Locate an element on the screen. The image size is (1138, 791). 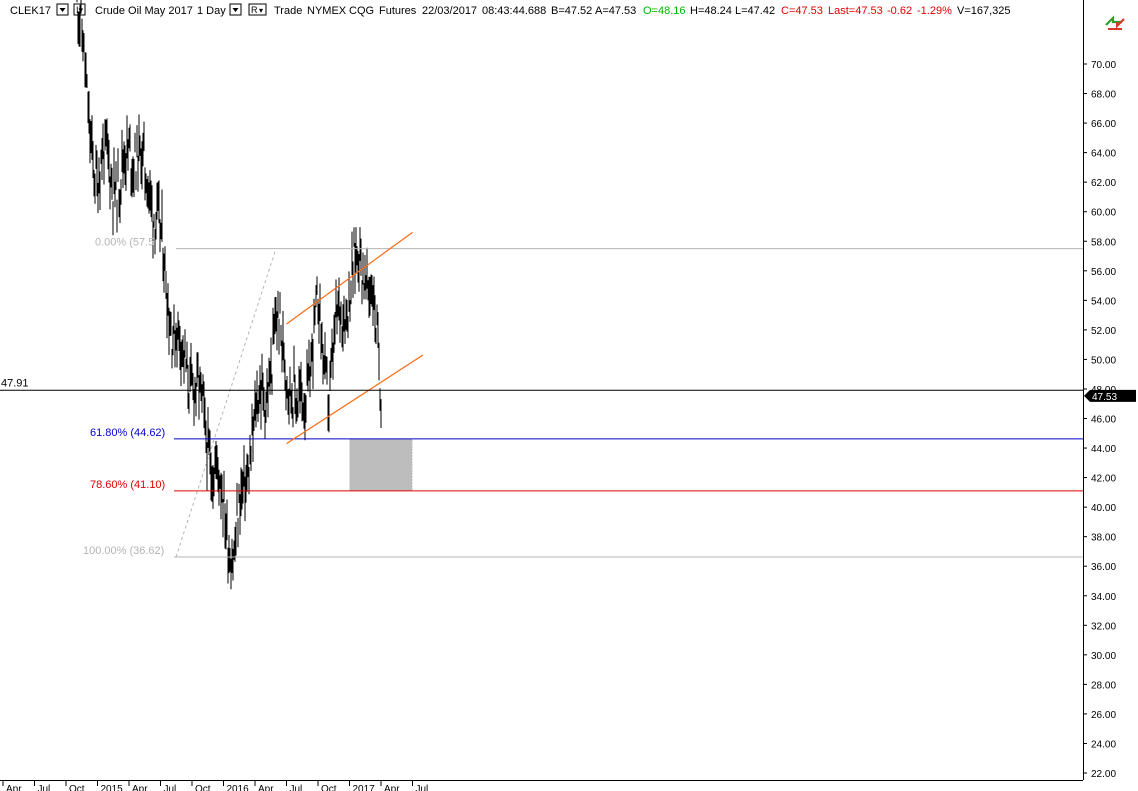
mode-dropdown-label: R is located at coordinates (254, 10).